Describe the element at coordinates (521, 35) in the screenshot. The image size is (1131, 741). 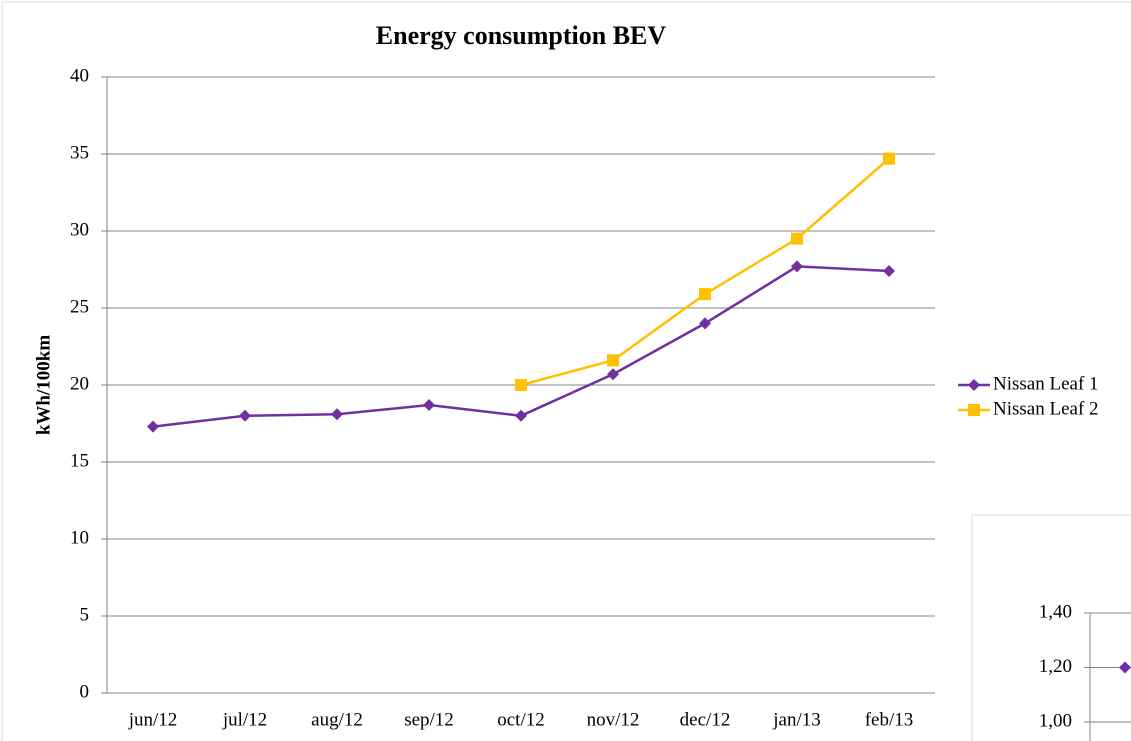
I see `chart-title: Energy consumption BEV` at that location.